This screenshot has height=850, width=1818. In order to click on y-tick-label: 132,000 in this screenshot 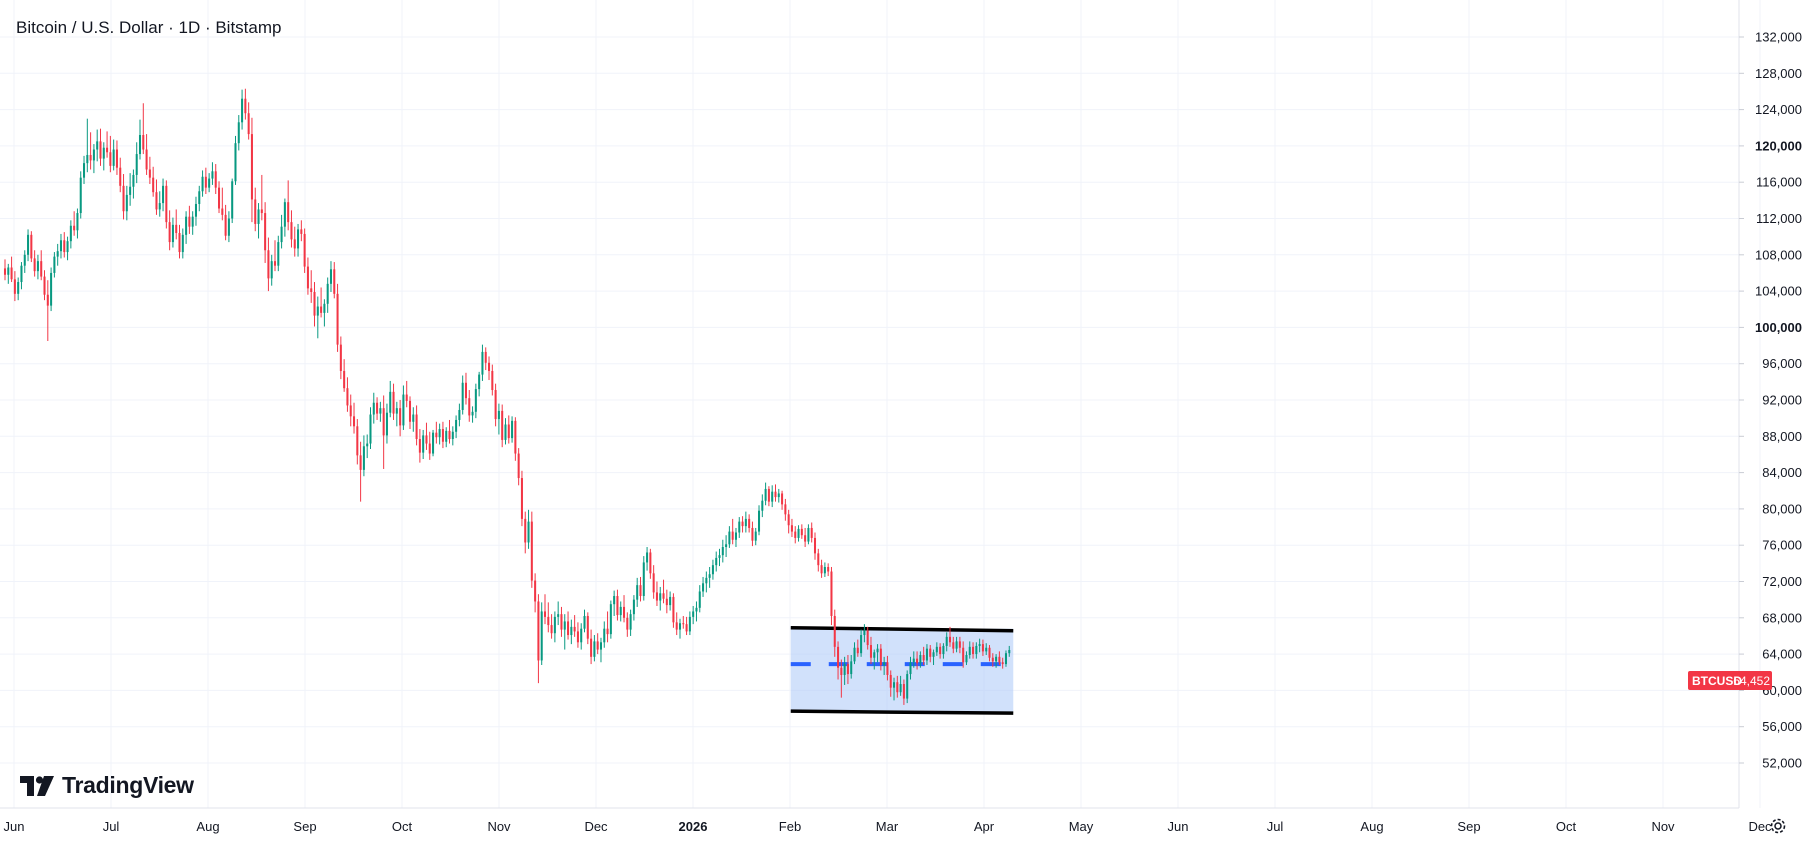, I will do `click(1778, 37)`.